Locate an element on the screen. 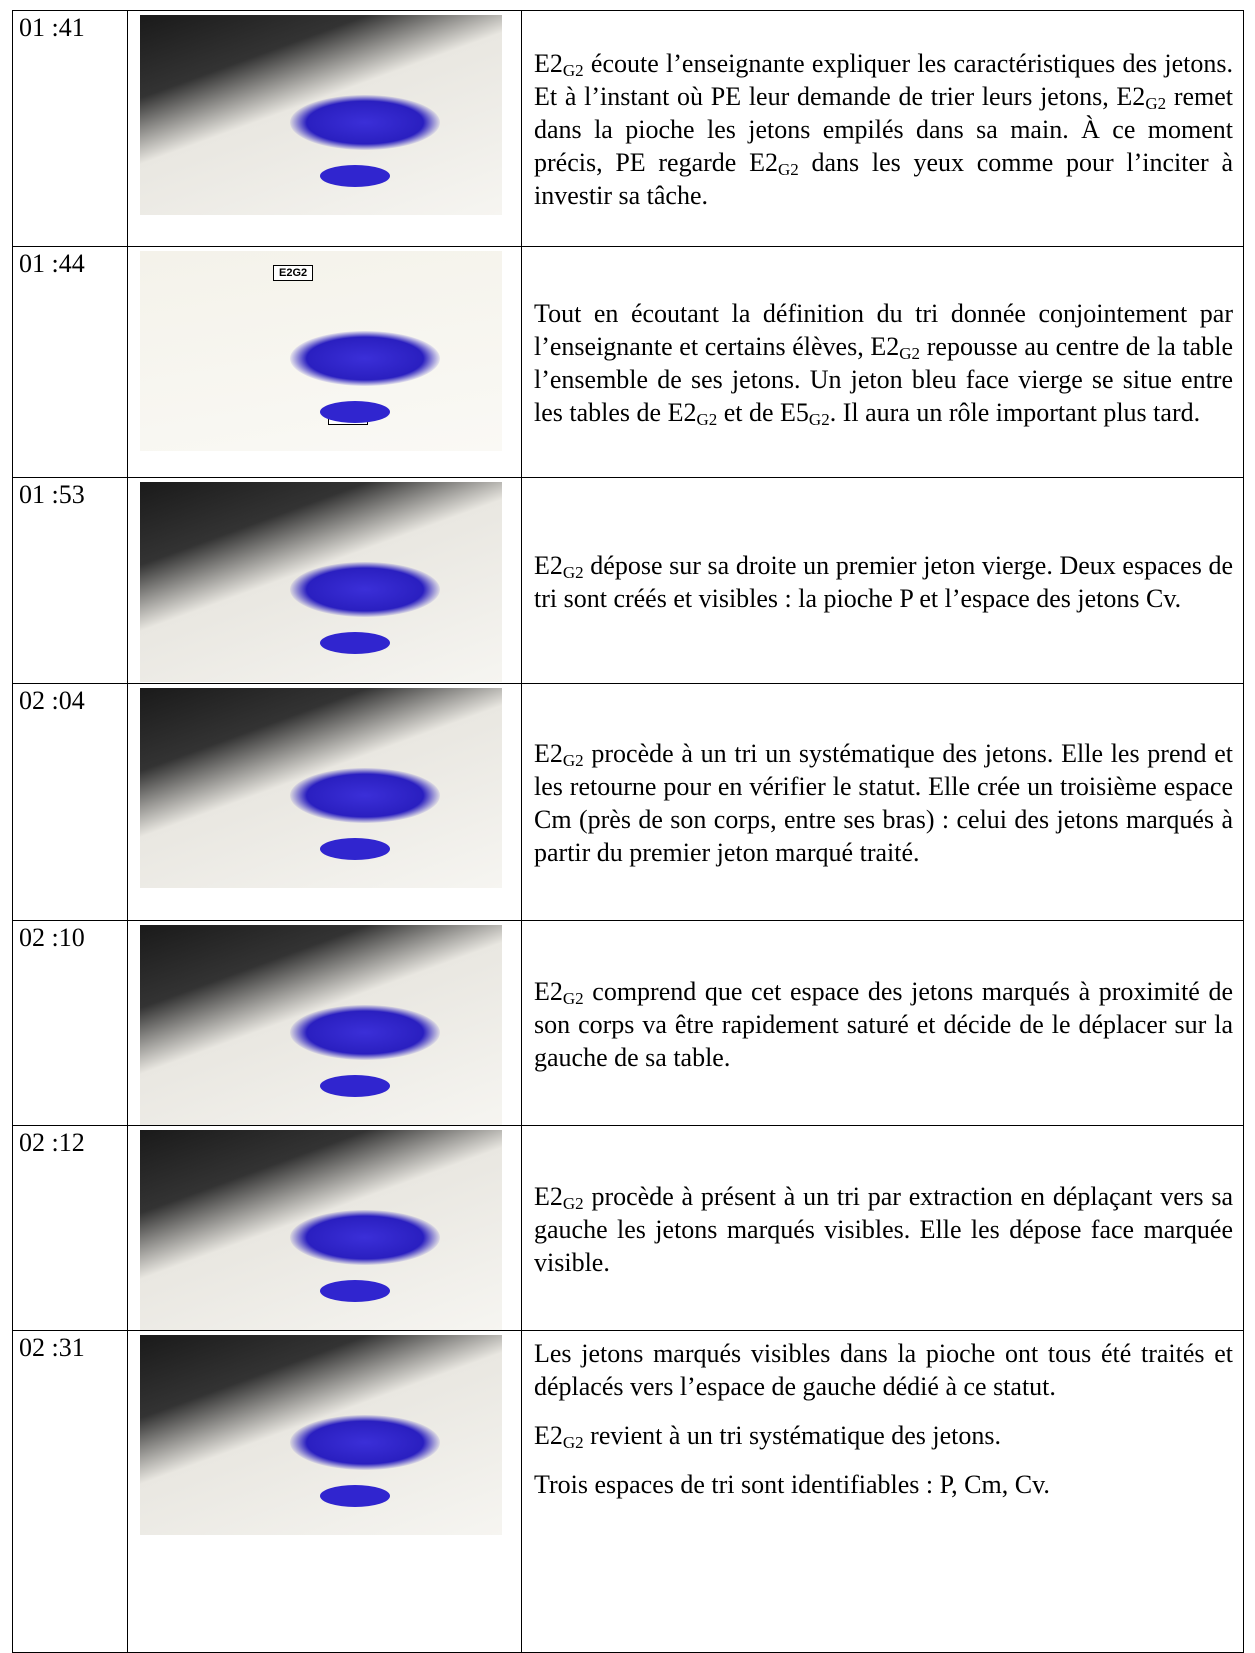 The width and height of the screenshot is (1255, 1653). timestamp: 02 :04 is located at coordinates (70, 802).